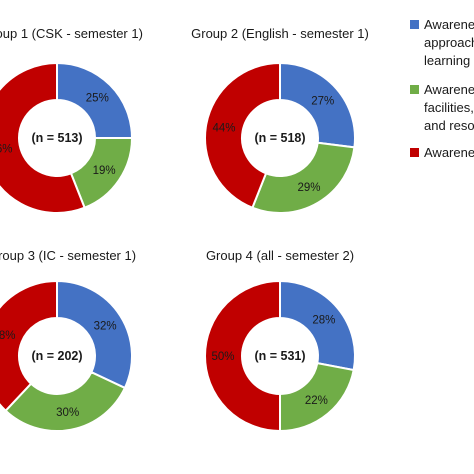 The height and width of the screenshot is (474, 474). What do you see at coordinates (449, 107) in the screenshot?
I see `legend-label: facilities,` at bounding box center [449, 107].